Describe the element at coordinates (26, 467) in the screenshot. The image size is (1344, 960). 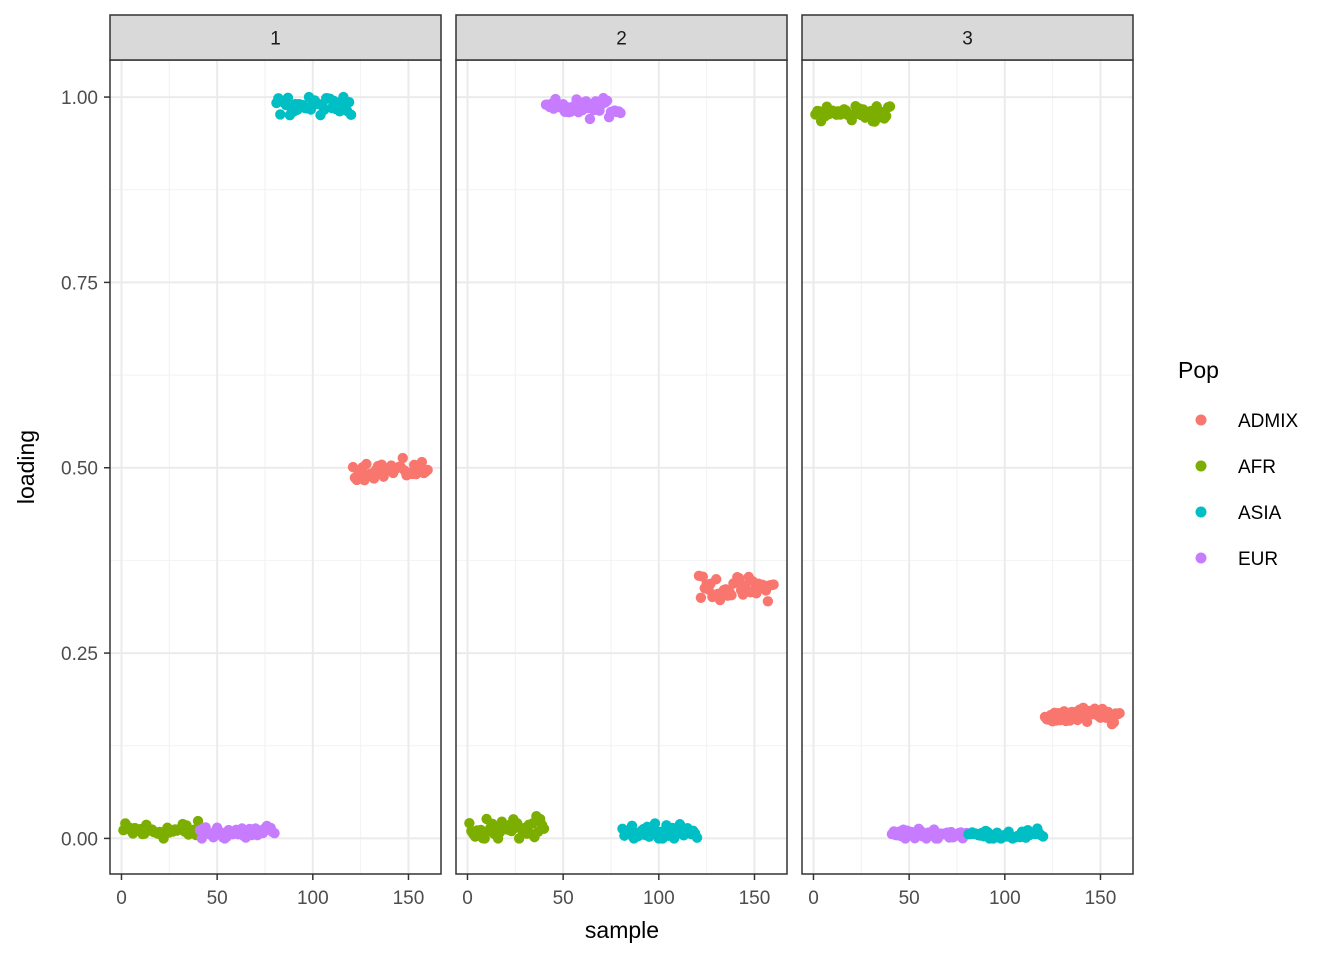
I see `y-axis-title: loading` at that location.